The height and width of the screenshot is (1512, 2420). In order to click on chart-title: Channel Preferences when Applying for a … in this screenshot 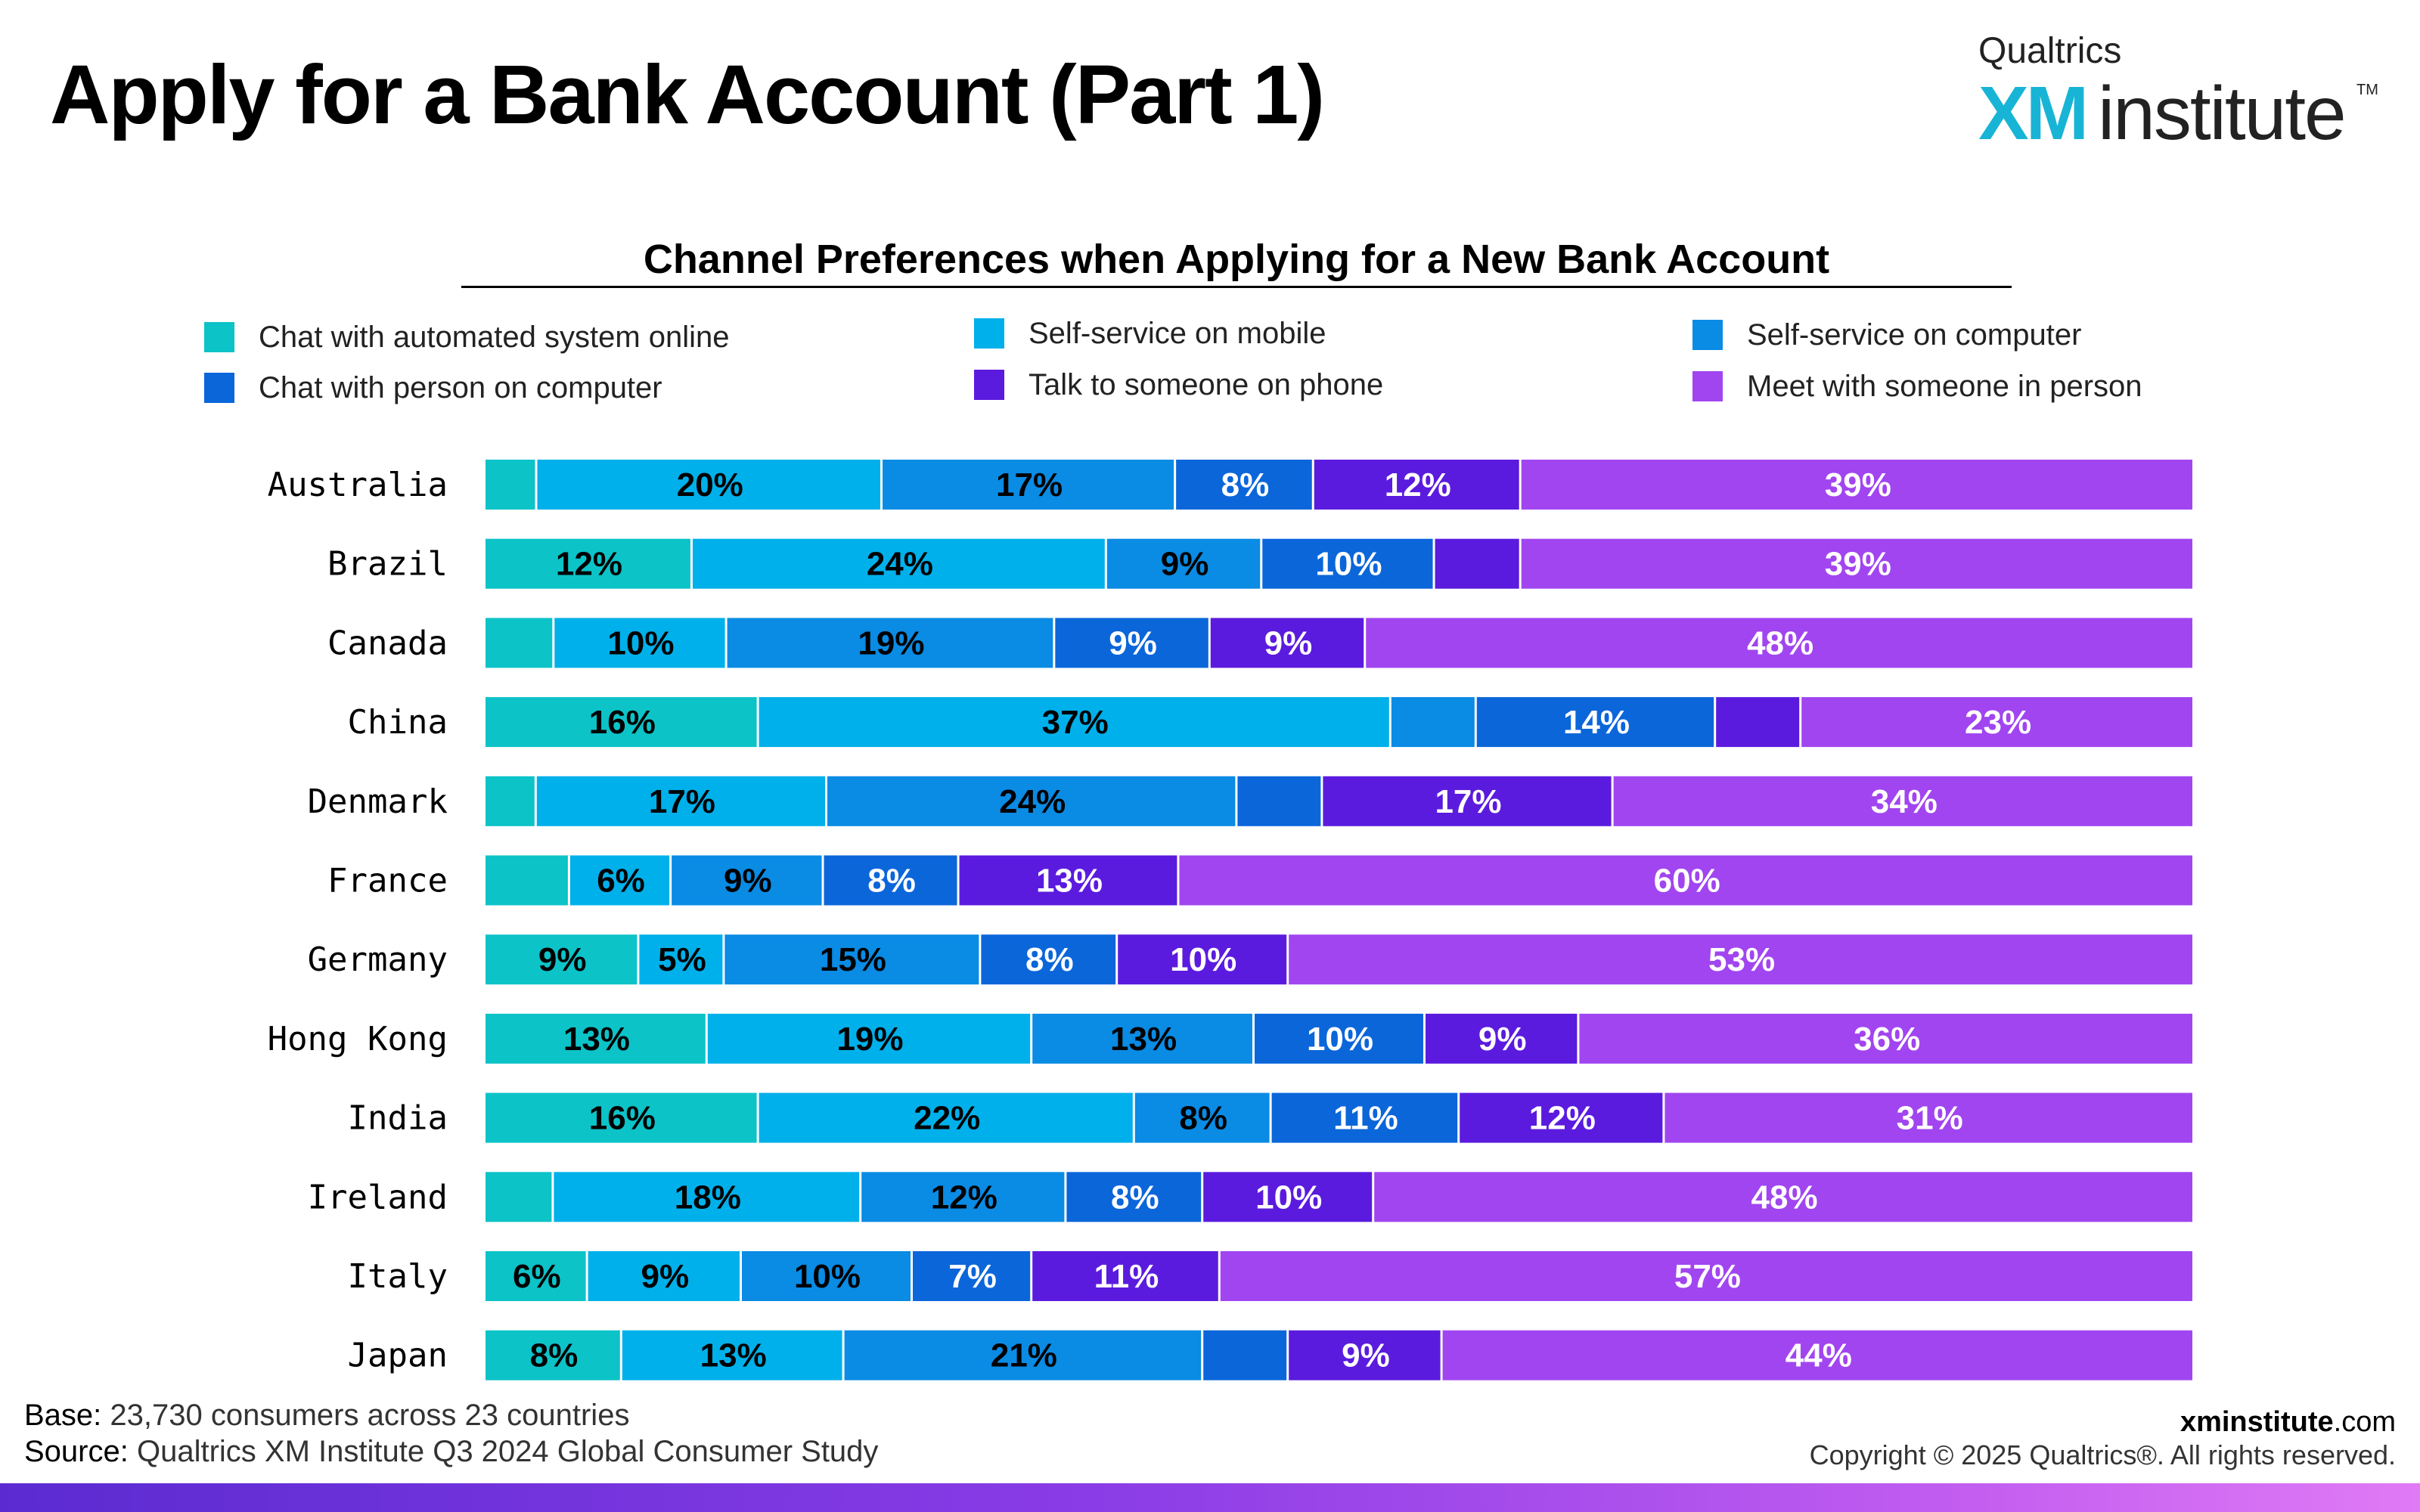, I will do `click(1236, 259)`.